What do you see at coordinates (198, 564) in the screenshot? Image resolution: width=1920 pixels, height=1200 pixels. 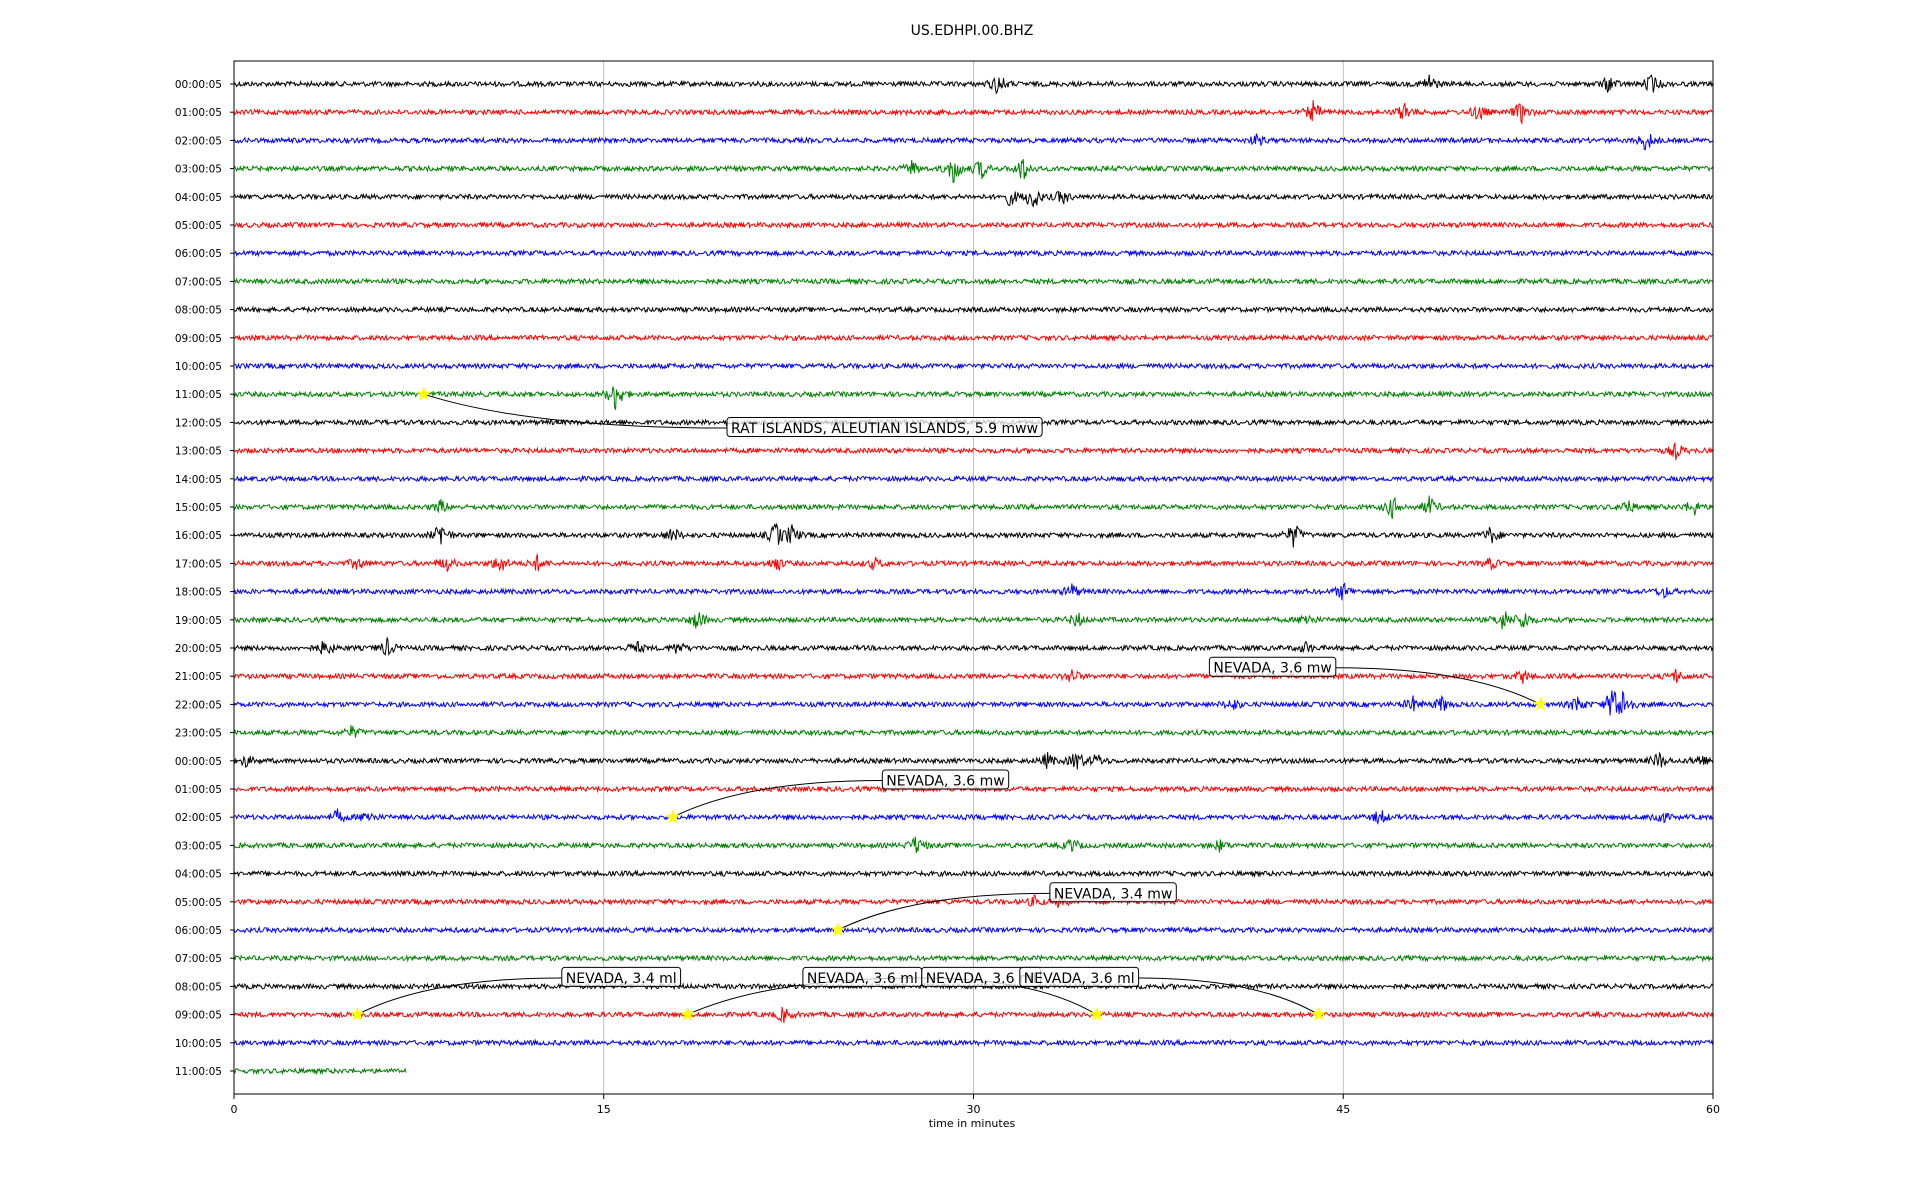 I see `row-time-label: 17:00:05` at bounding box center [198, 564].